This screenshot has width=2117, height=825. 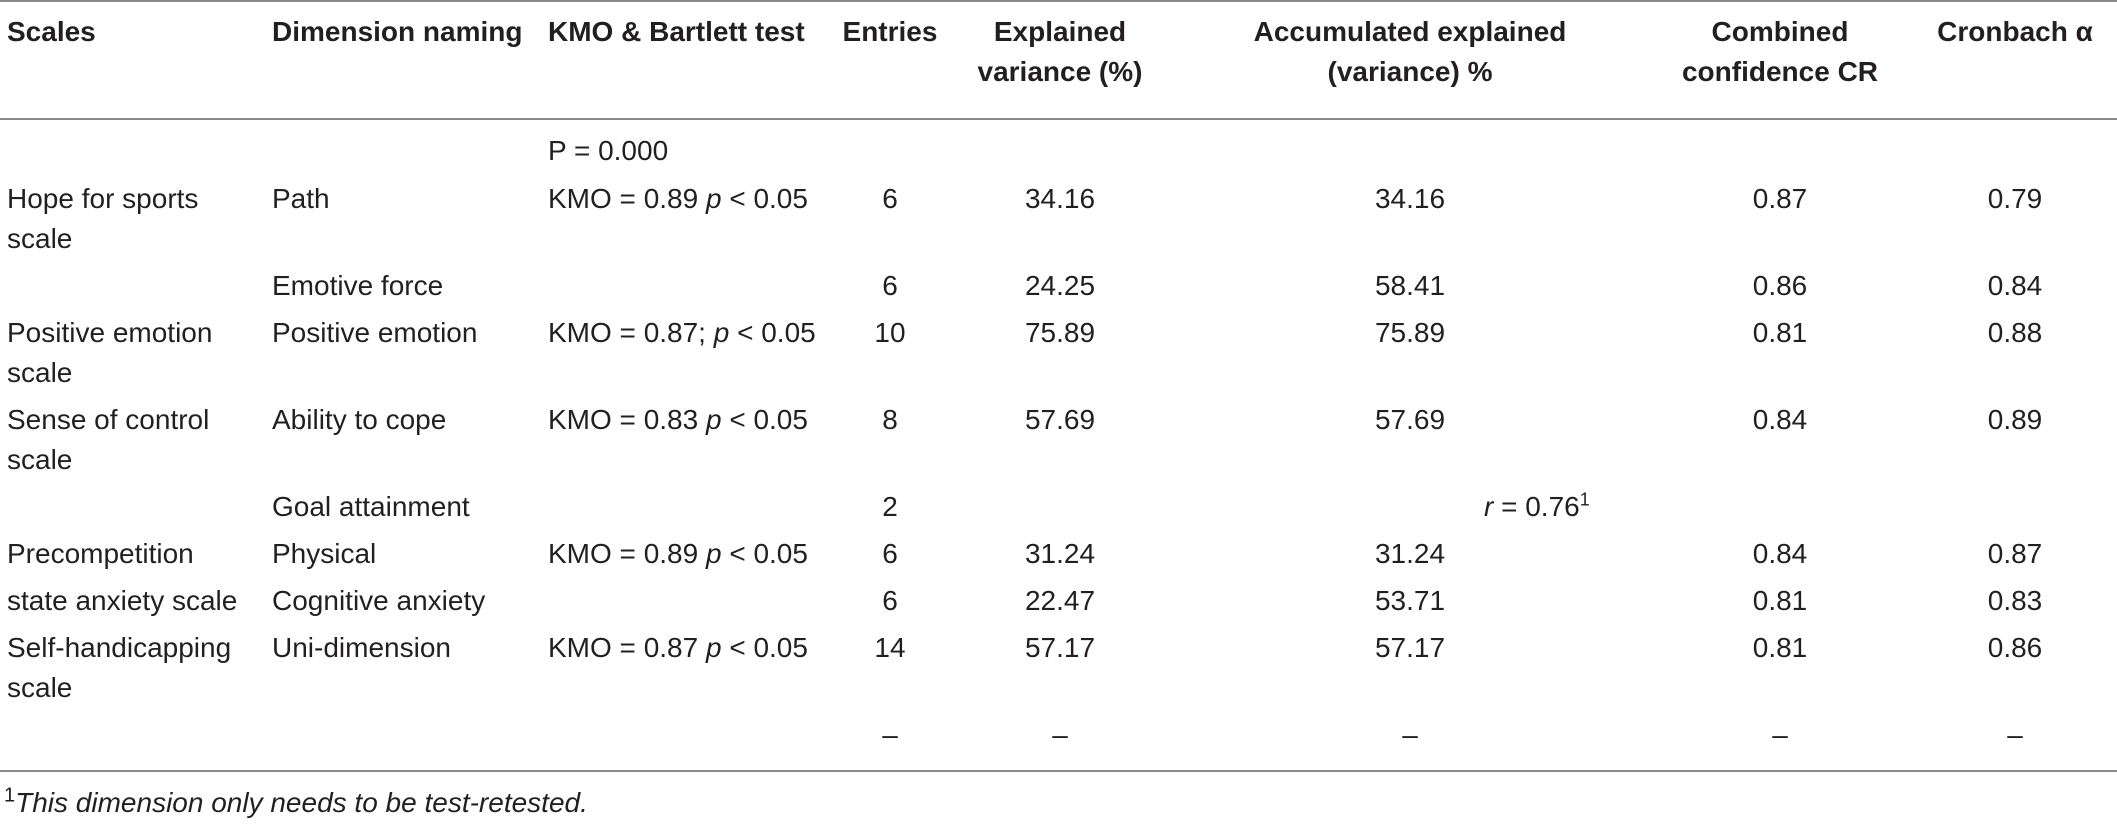 What do you see at coordinates (1060, 71) in the screenshot?
I see `header-explained-line2: variance (%)` at bounding box center [1060, 71].